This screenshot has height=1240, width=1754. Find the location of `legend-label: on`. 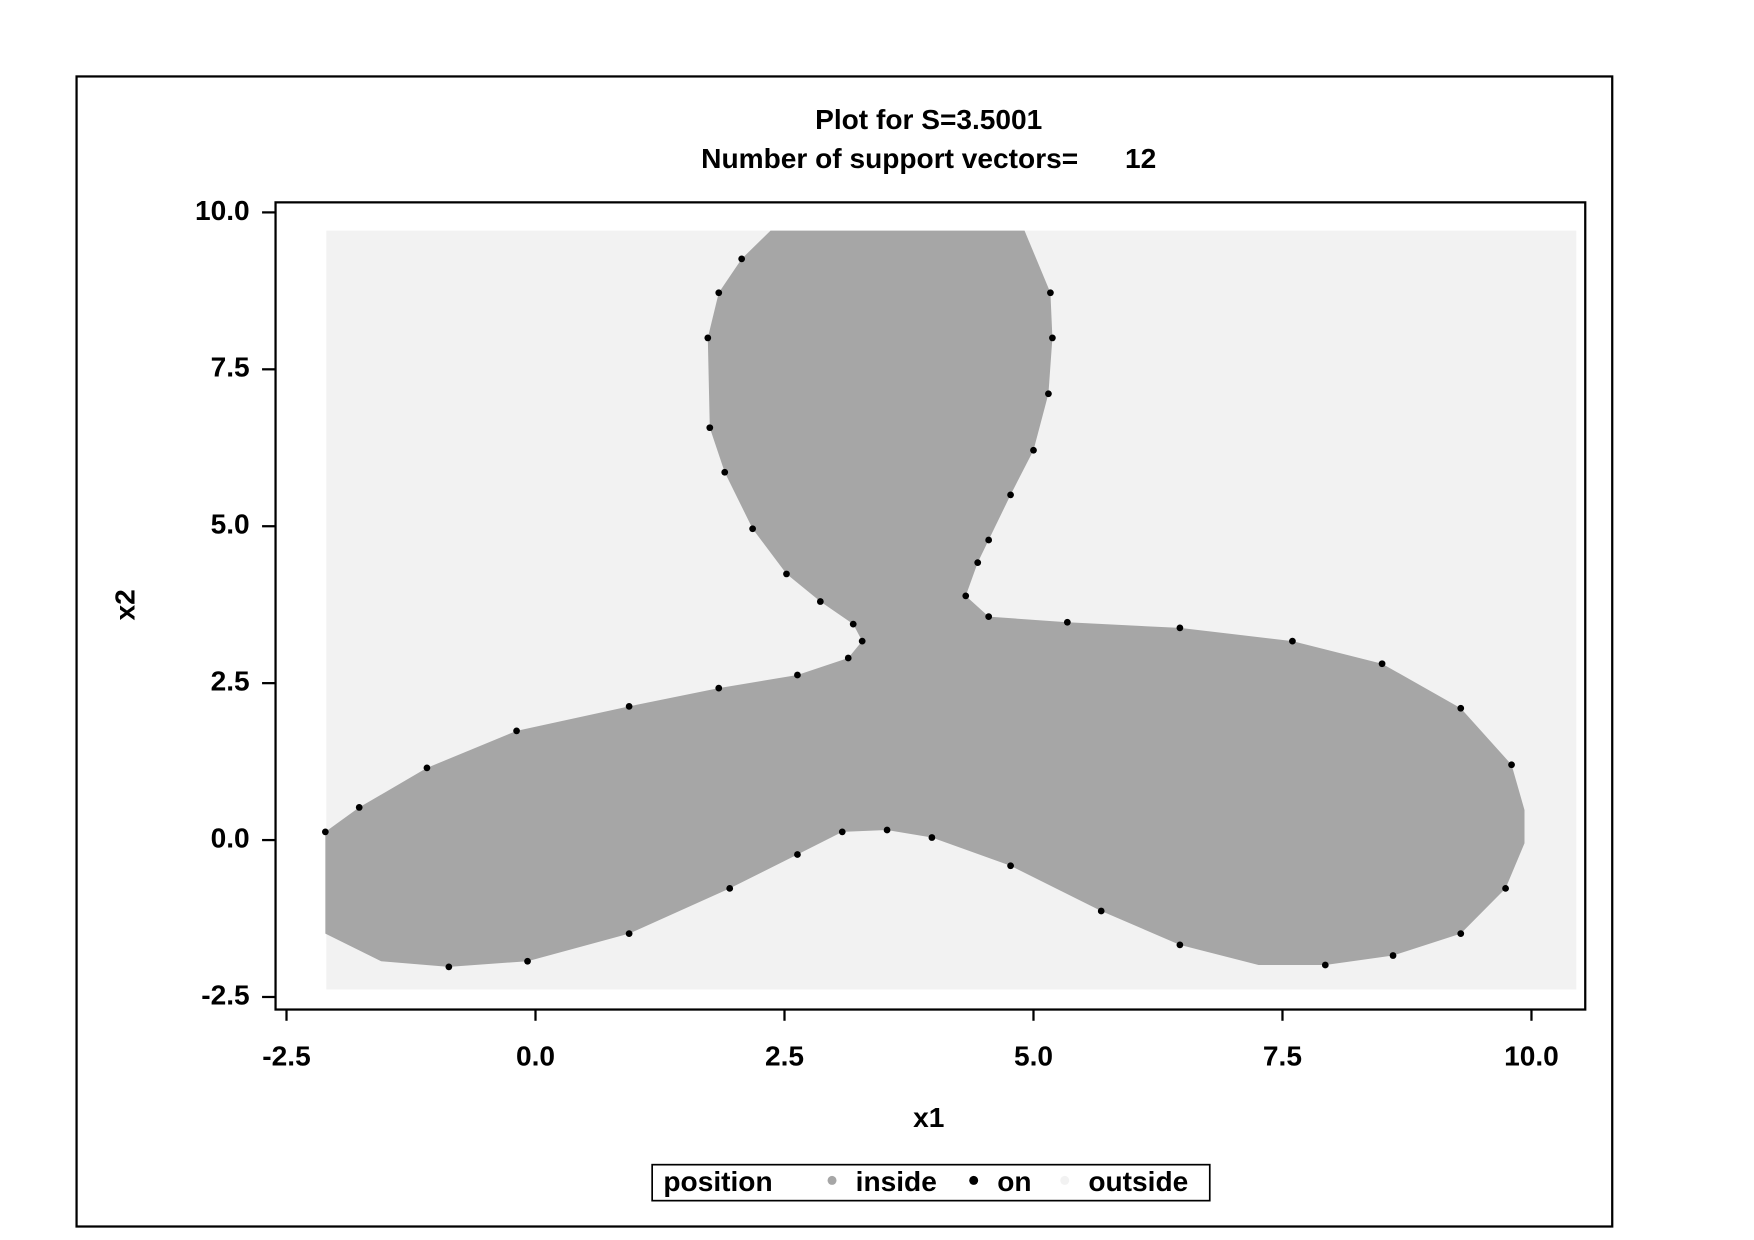

legend-label: on is located at coordinates (1014, 1181).